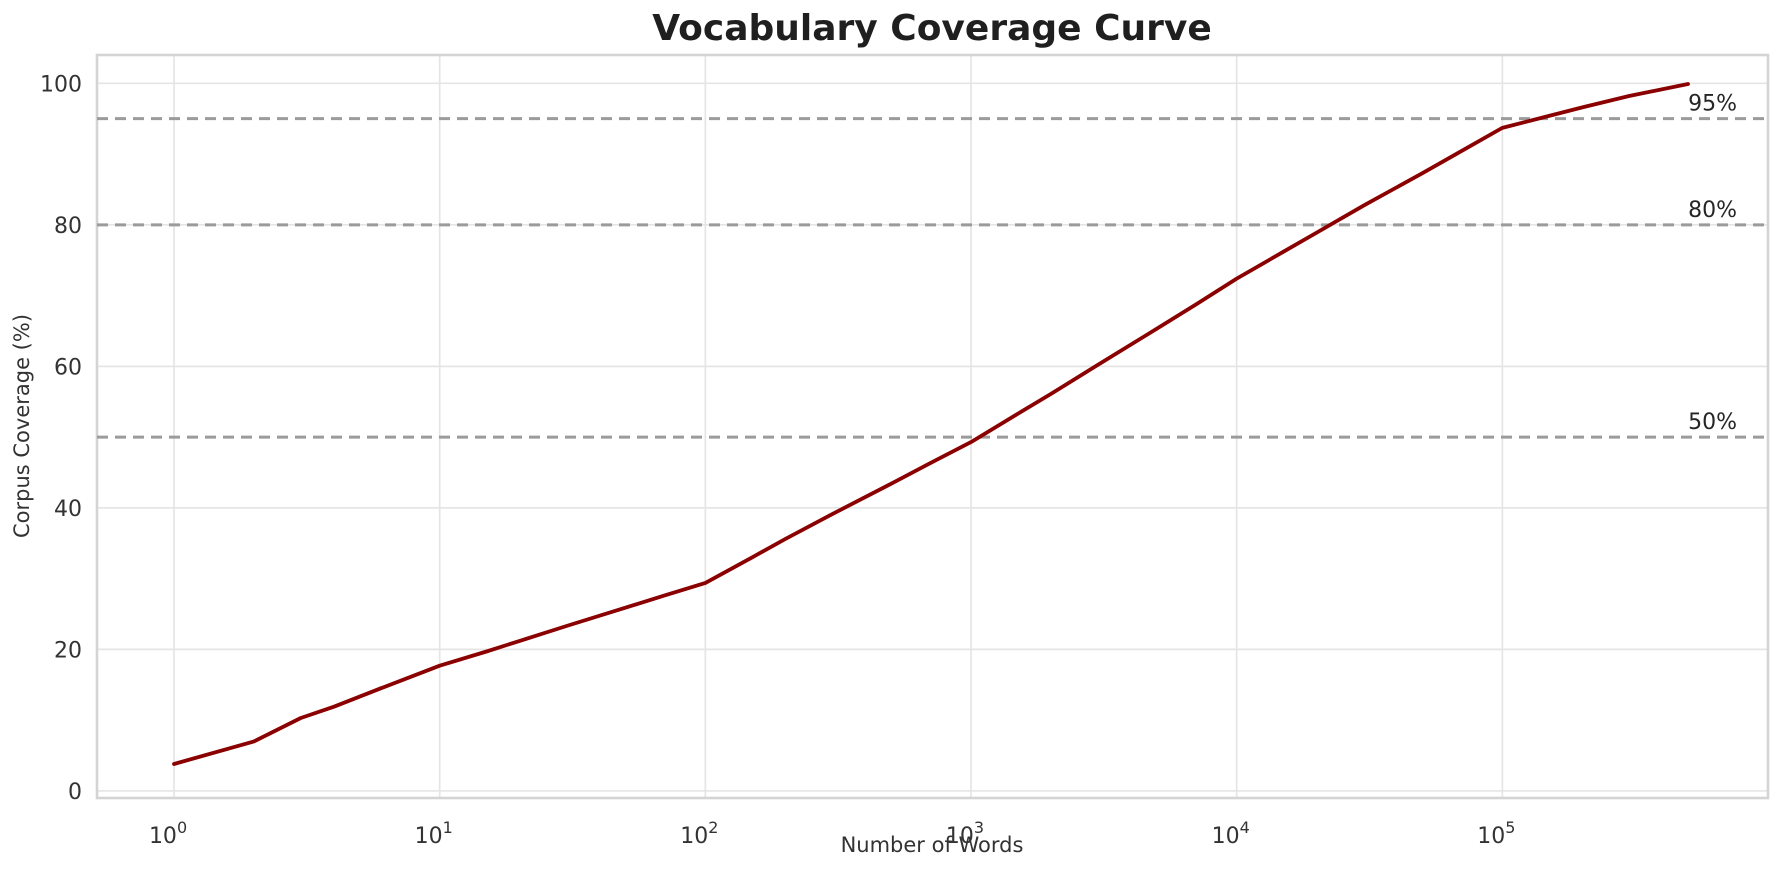  Describe the element at coordinates (1231, 833) in the screenshot. I see `x-tick-label: 10⁴` at that location.